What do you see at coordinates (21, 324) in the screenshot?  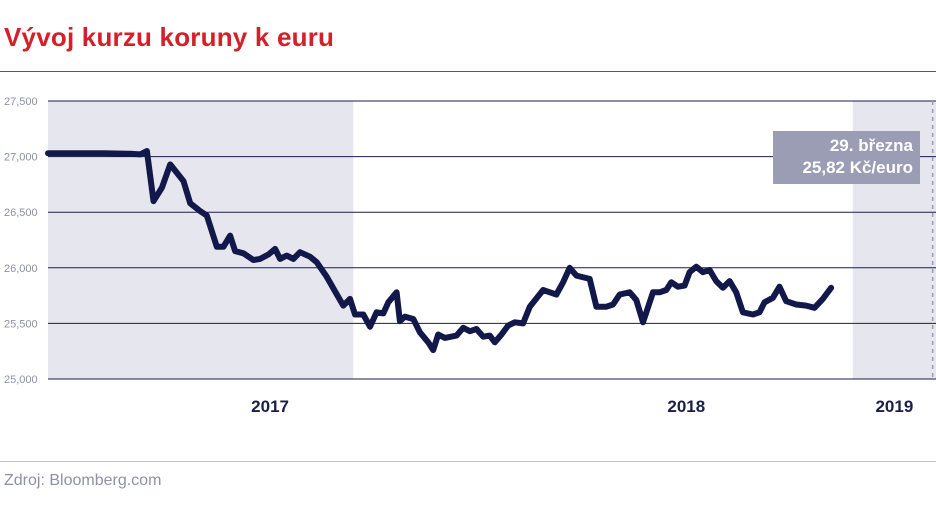 I see `y-tick-label: 25,500` at bounding box center [21, 324].